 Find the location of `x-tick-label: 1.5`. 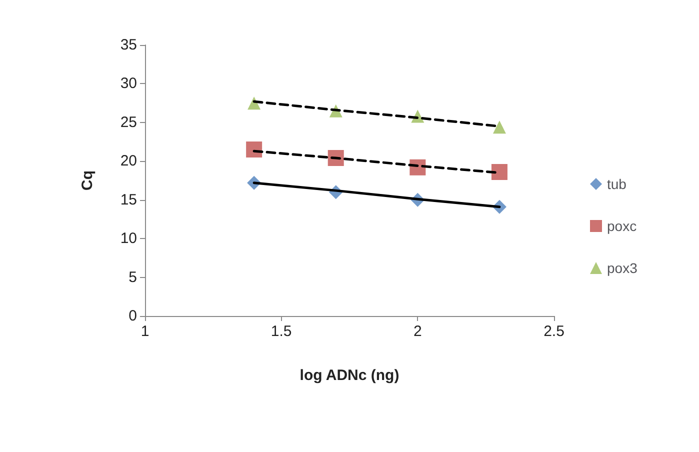

x-tick-label: 1.5 is located at coordinates (281, 331).